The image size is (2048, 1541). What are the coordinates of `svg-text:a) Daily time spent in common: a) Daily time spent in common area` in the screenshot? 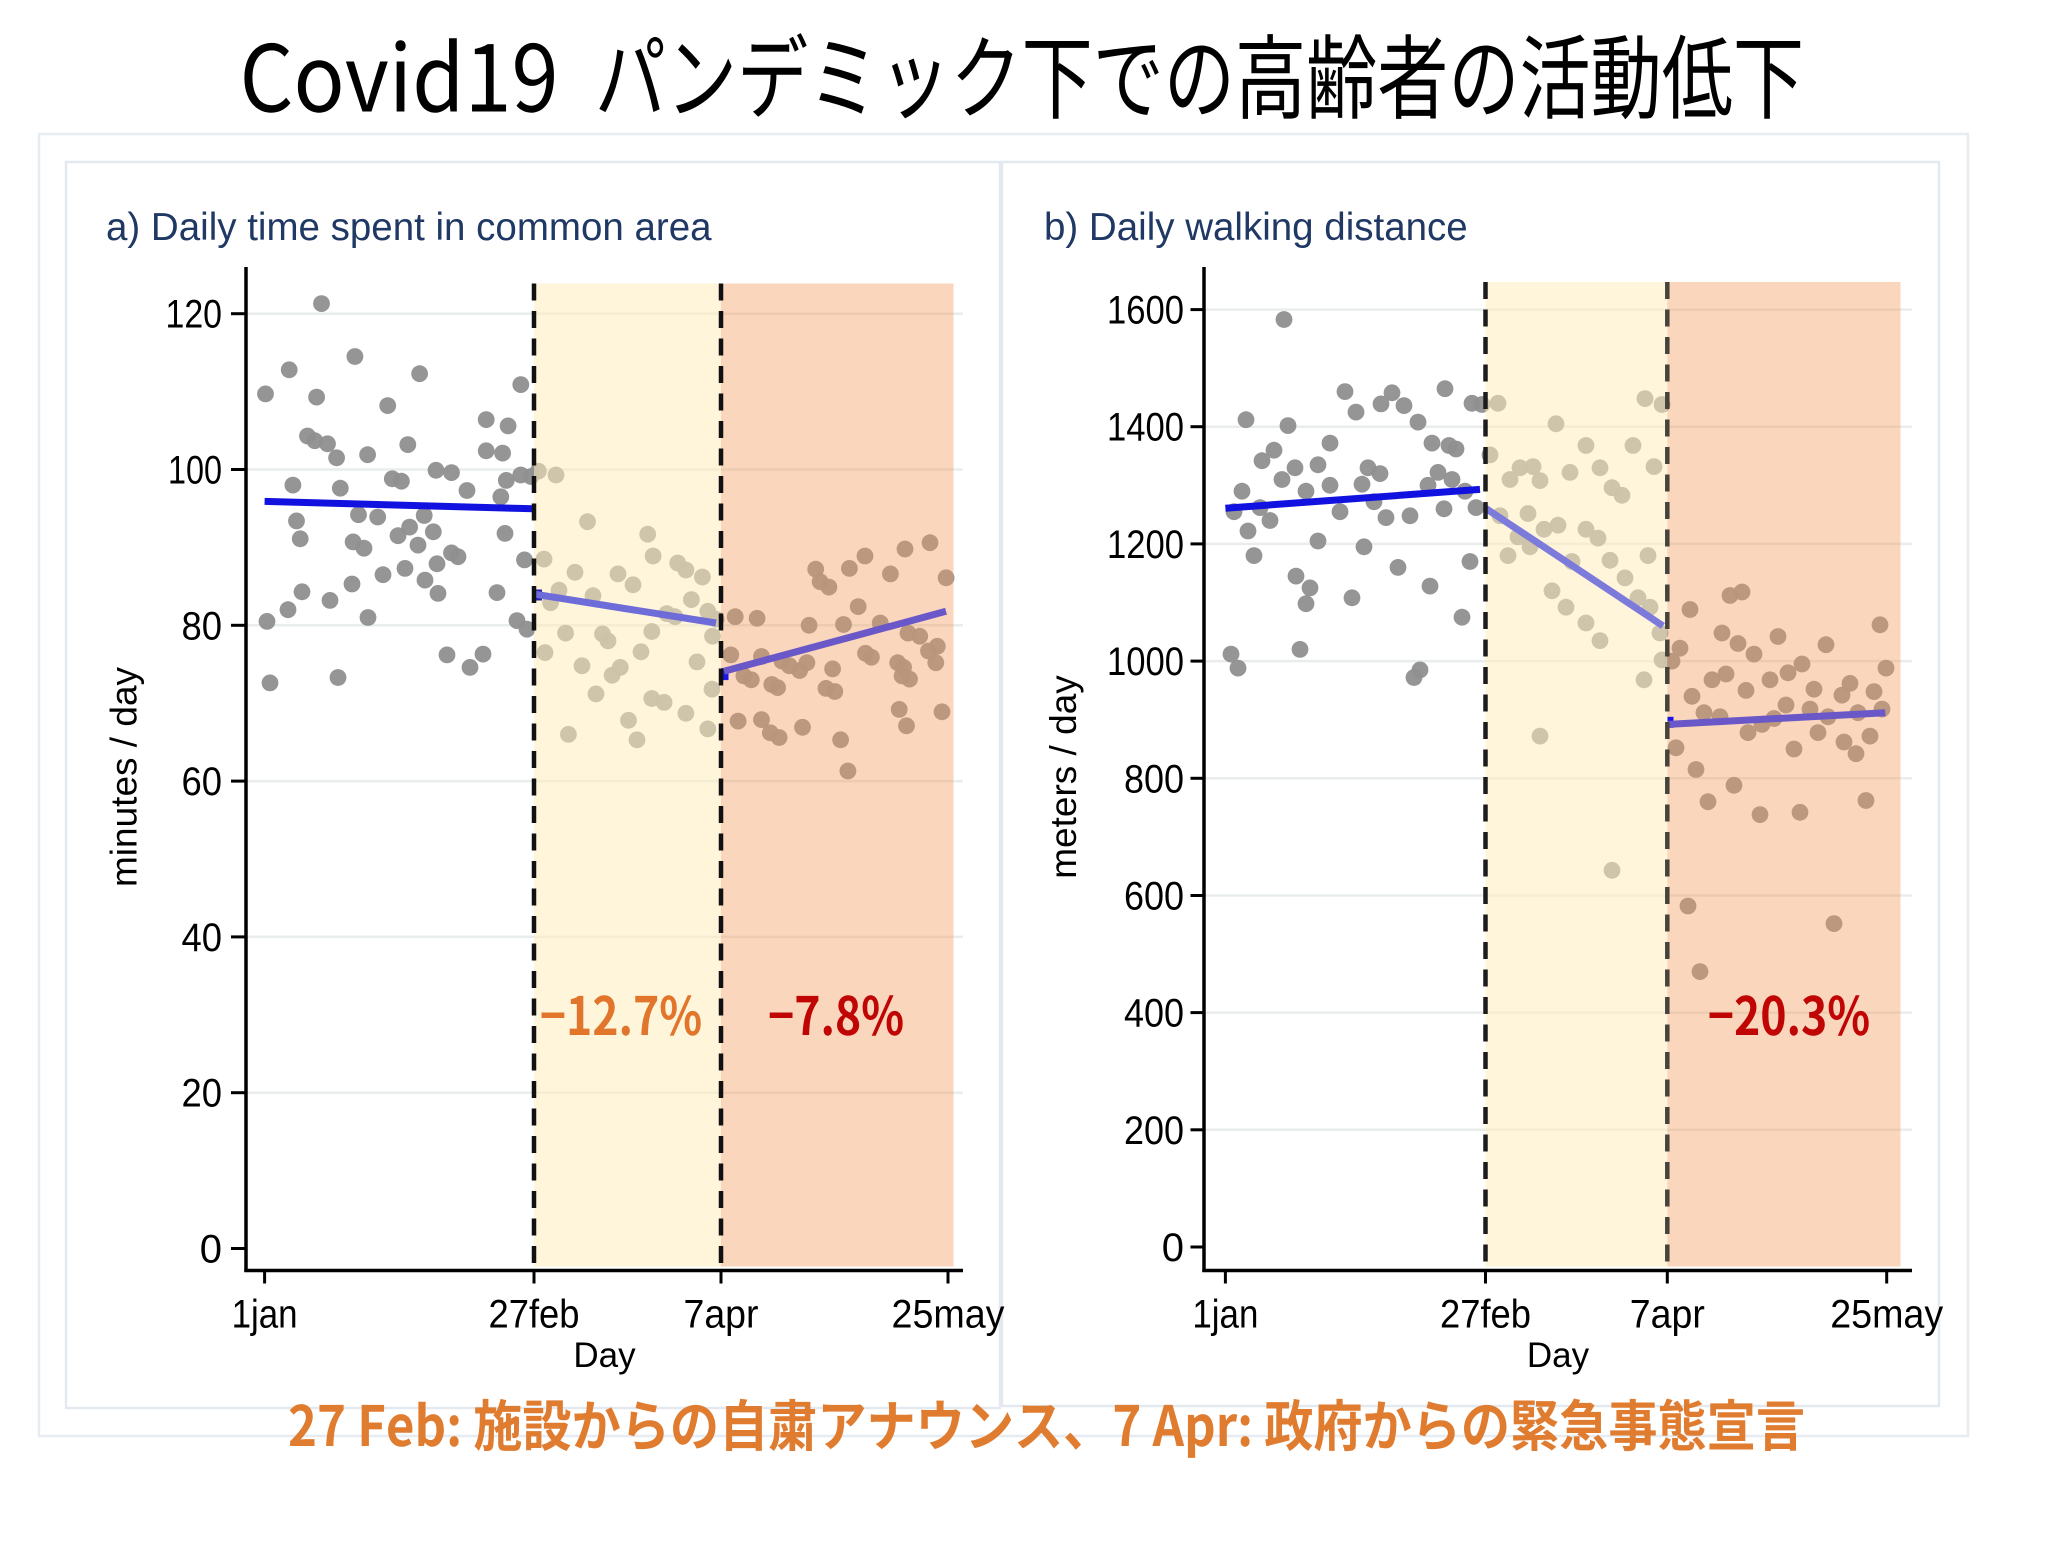 It's located at (409, 227).